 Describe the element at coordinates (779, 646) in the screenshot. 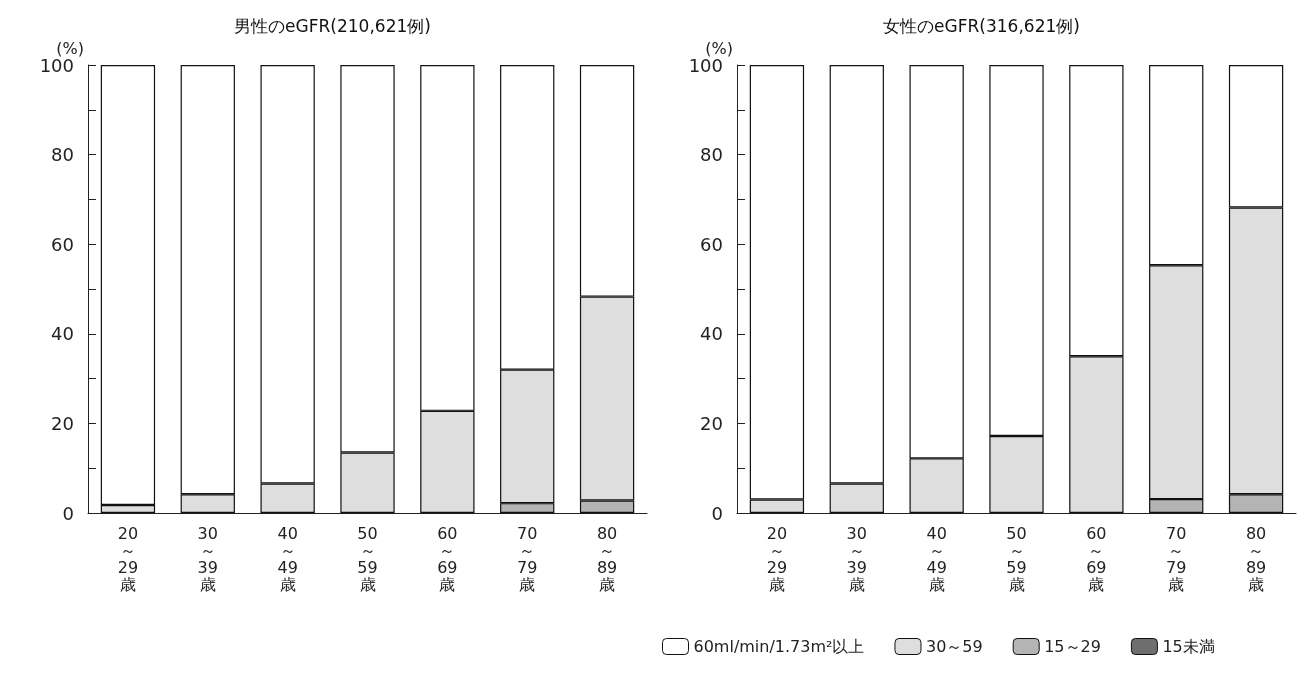

I see `legend-label: 60ml/min/1.73m²以上` at that location.